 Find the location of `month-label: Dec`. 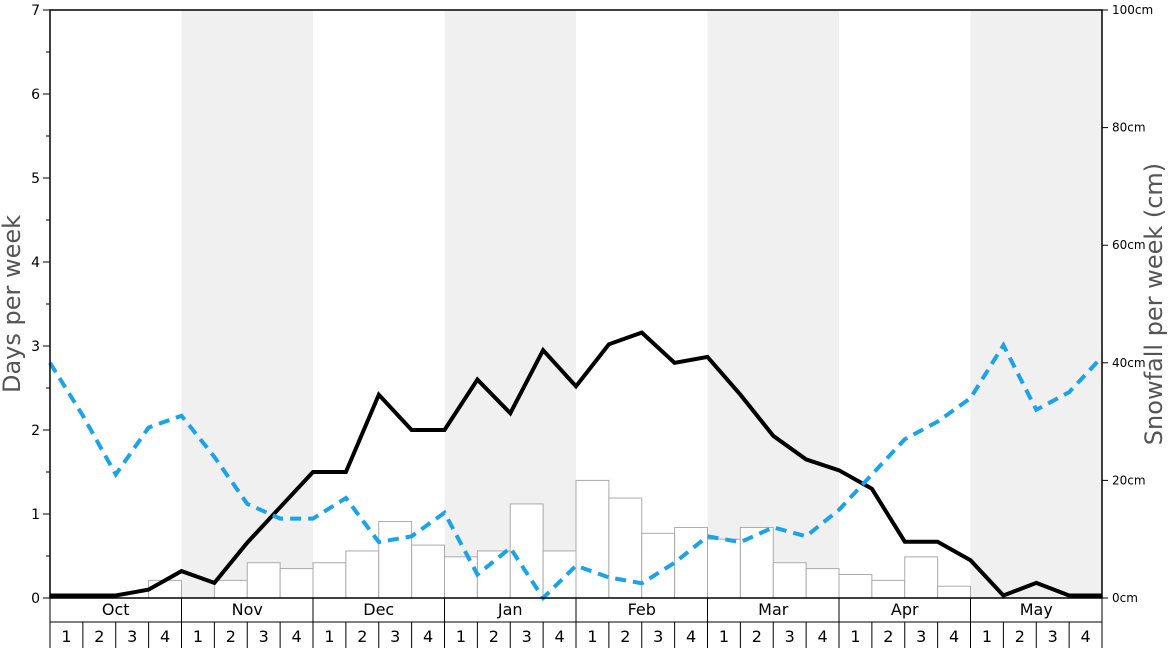

month-label: Dec is located at coordinates (378, 609).